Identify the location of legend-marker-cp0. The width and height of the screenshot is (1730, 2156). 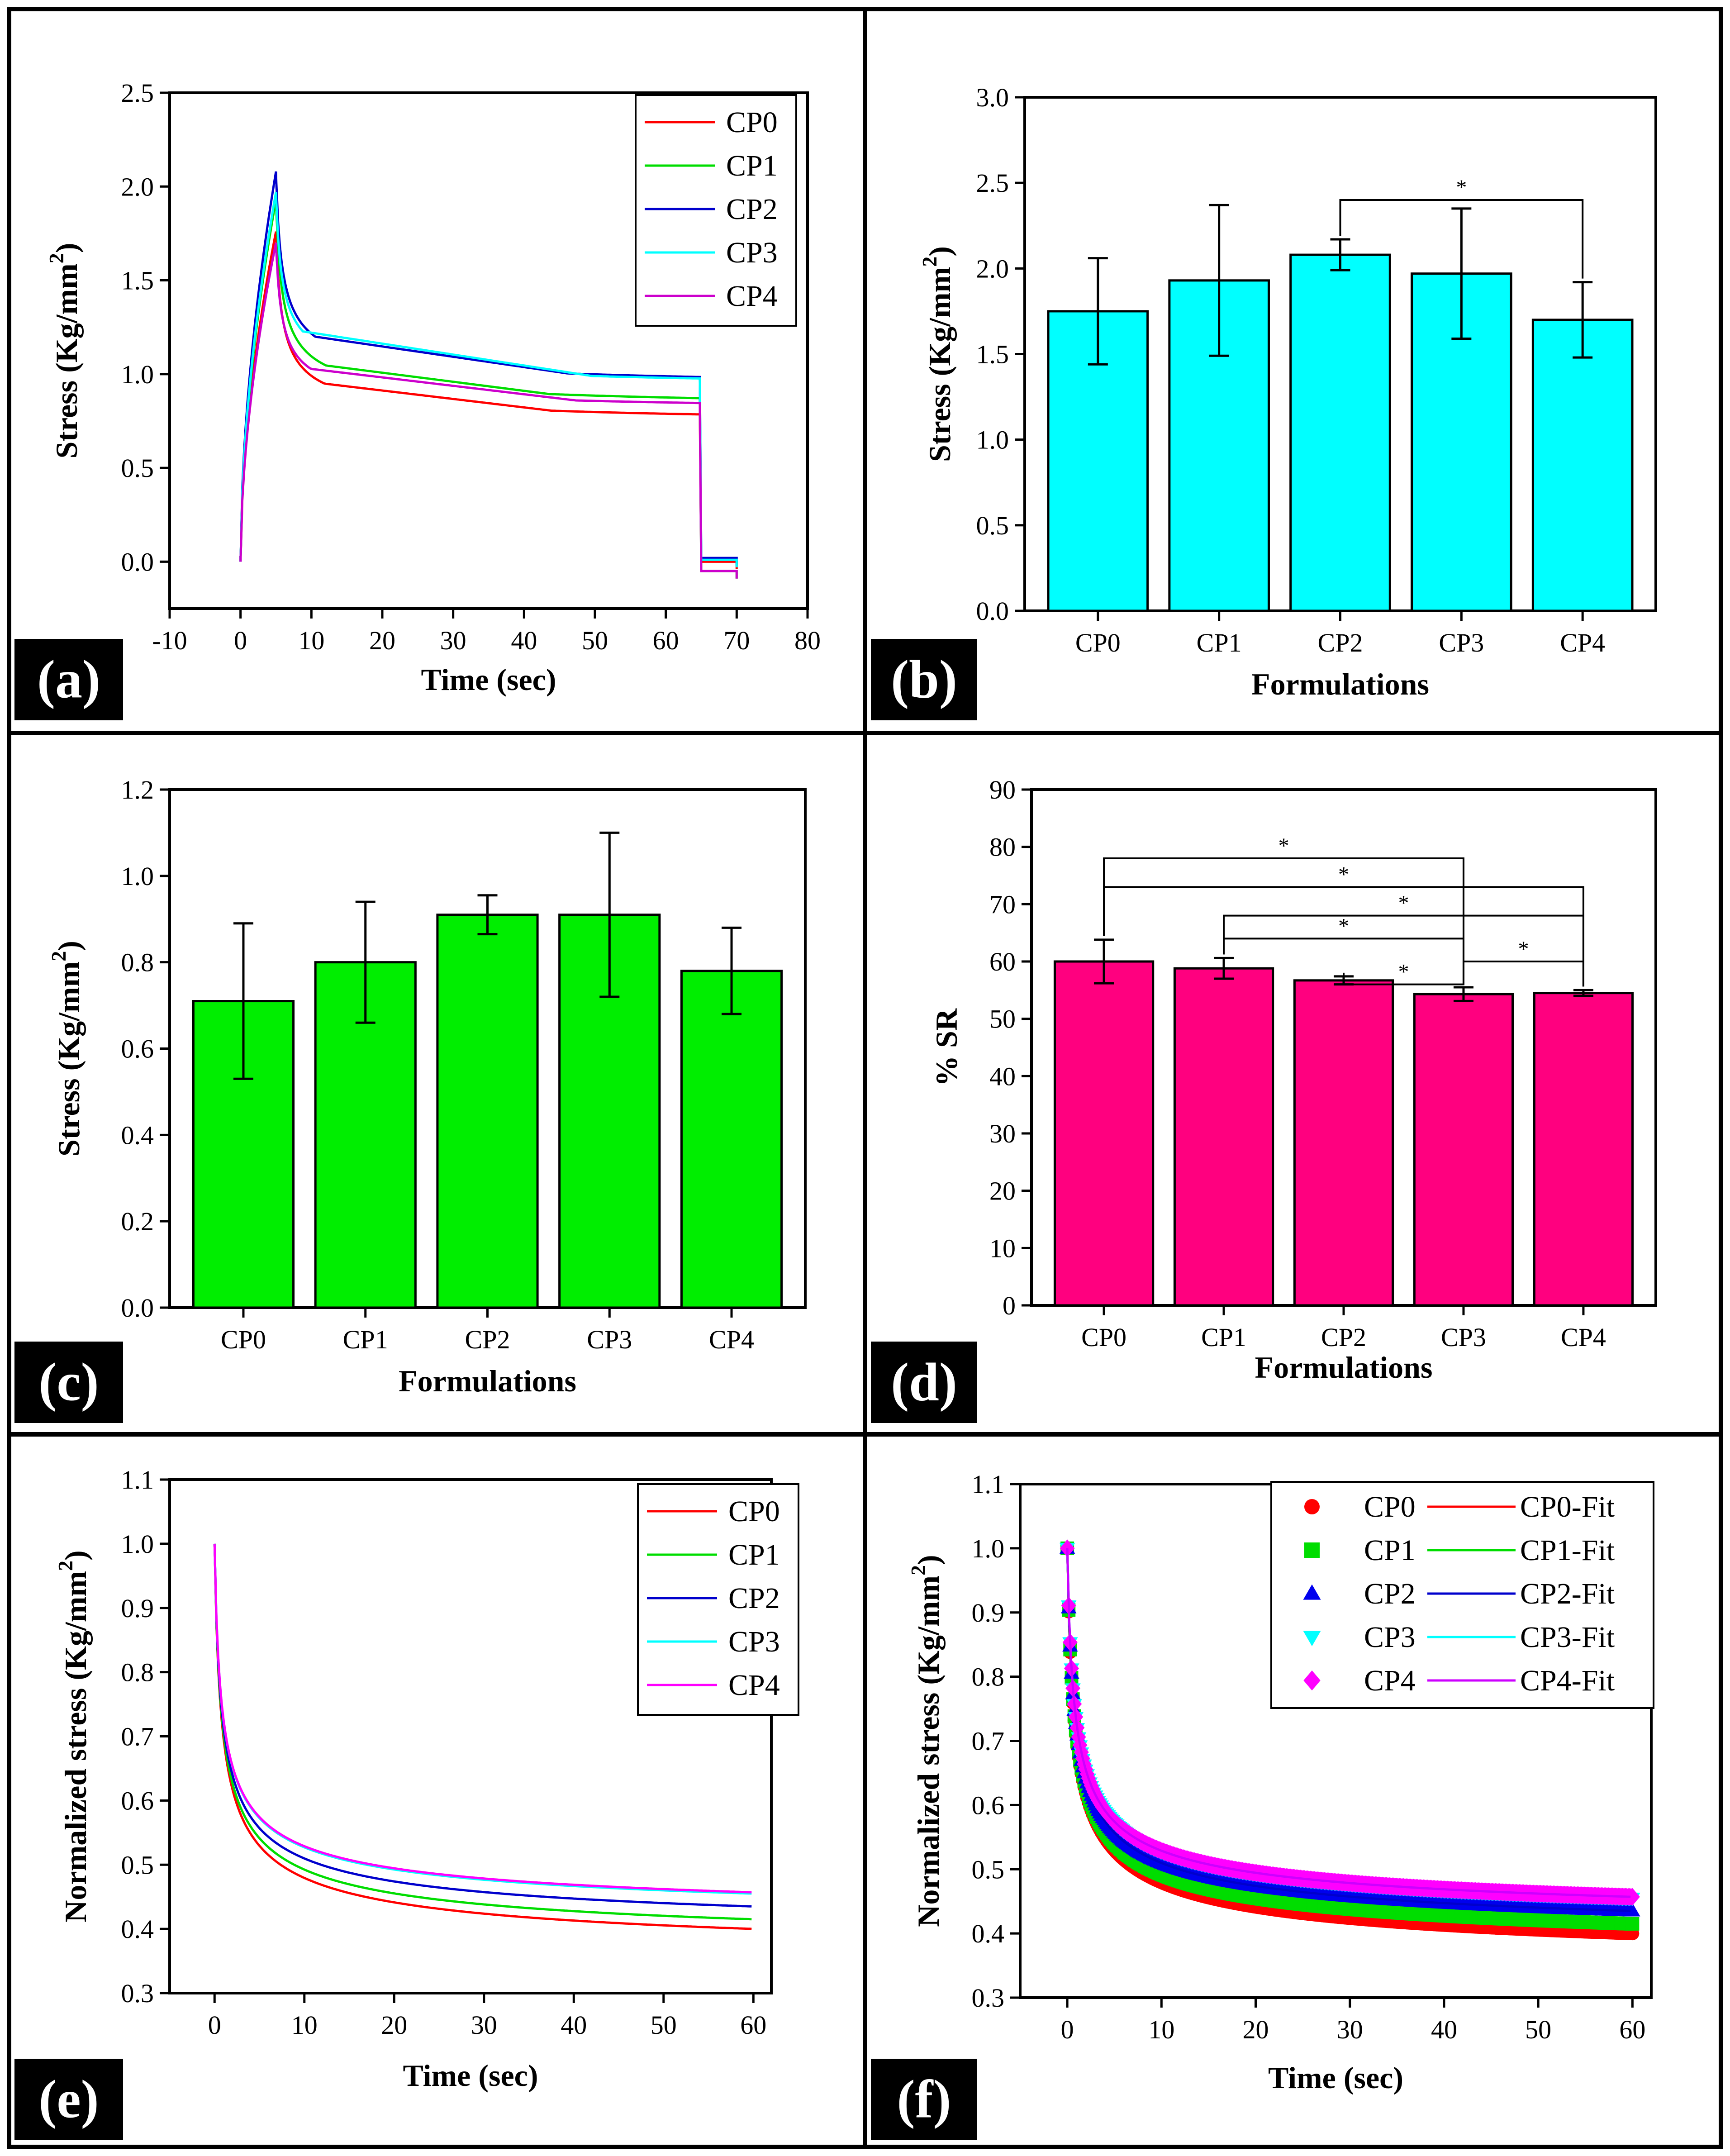
(1312, 1506).